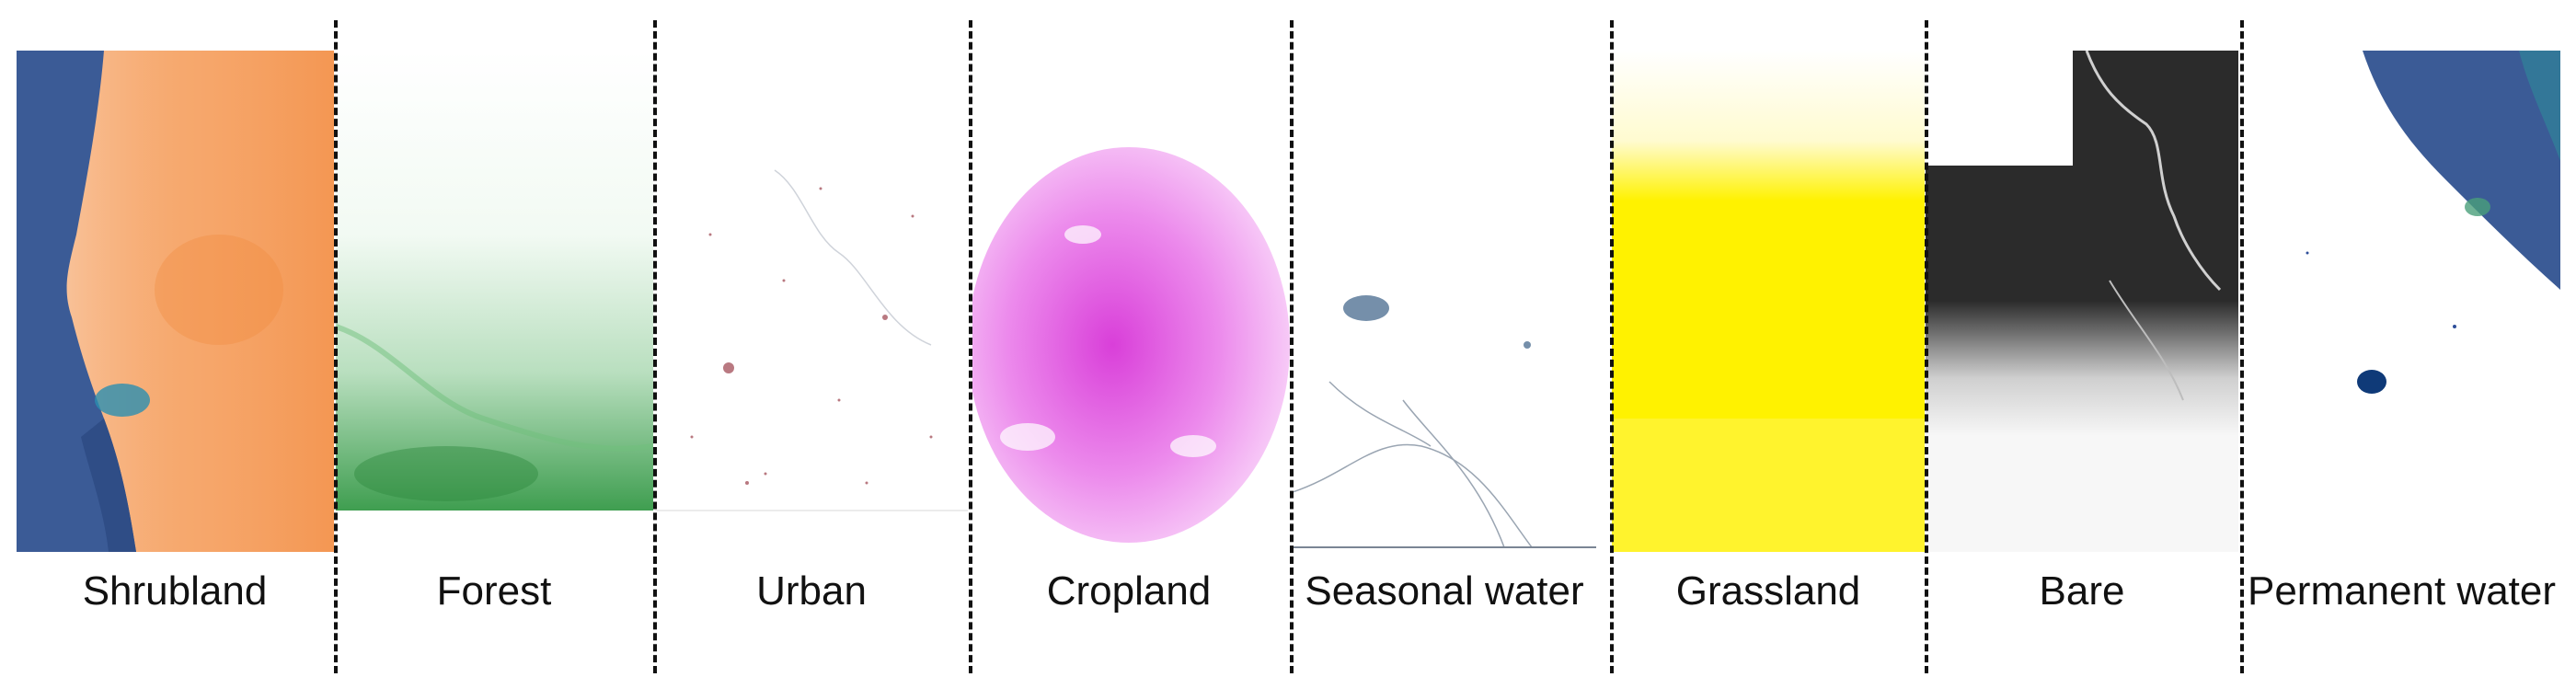 The width and height of the screenshot is (2576, 700). I want to click on panel-label-grassland: Grassland, so click(1768, 591).